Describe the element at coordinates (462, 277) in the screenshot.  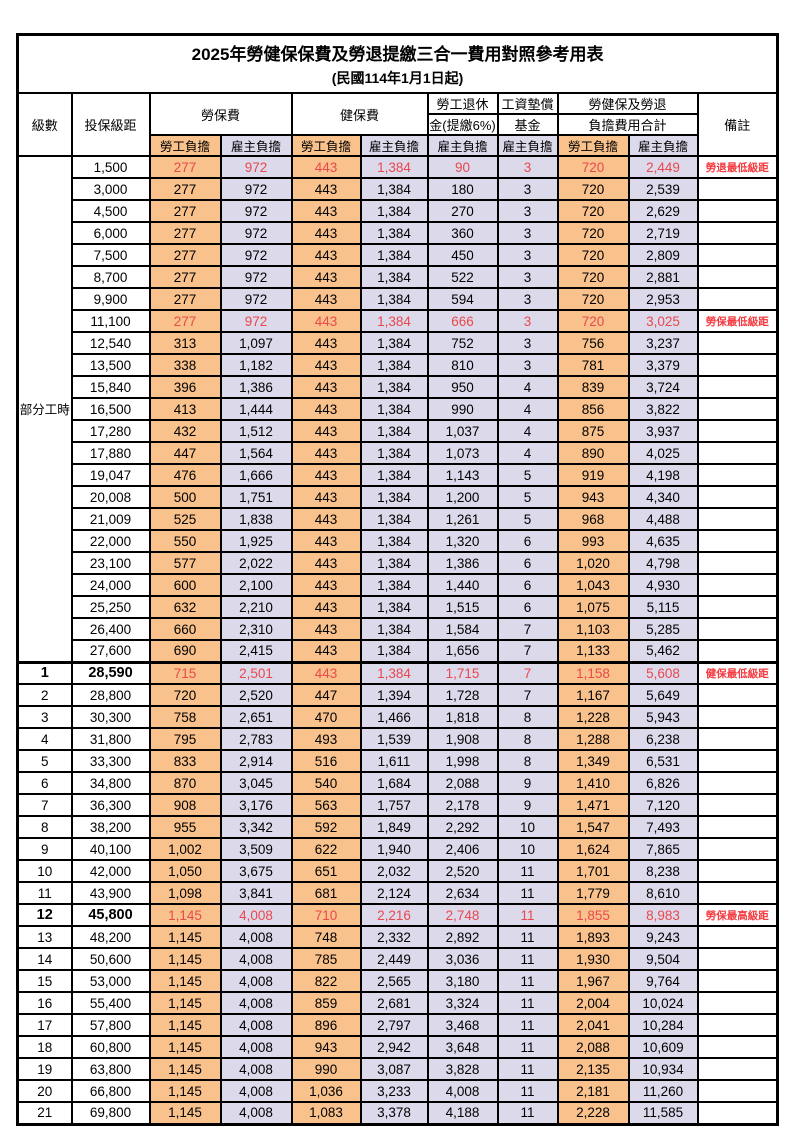
I see `pension-employer-cell: 522` at that location.